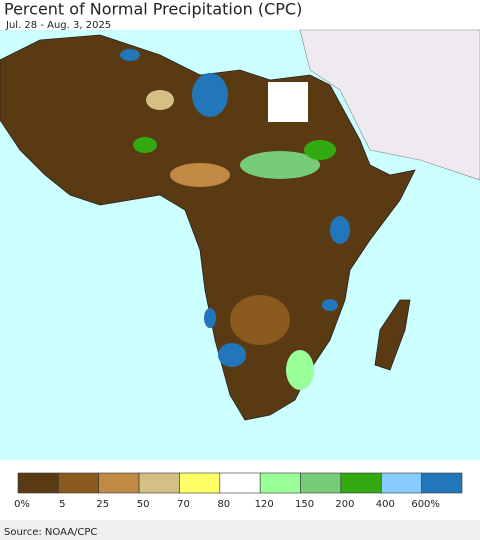 This screenshot has width=480, height=540. What do you see at coordinates (385, 504) in the screenshot?
I see `legend-label: 400` at bounding box center [385, 504].